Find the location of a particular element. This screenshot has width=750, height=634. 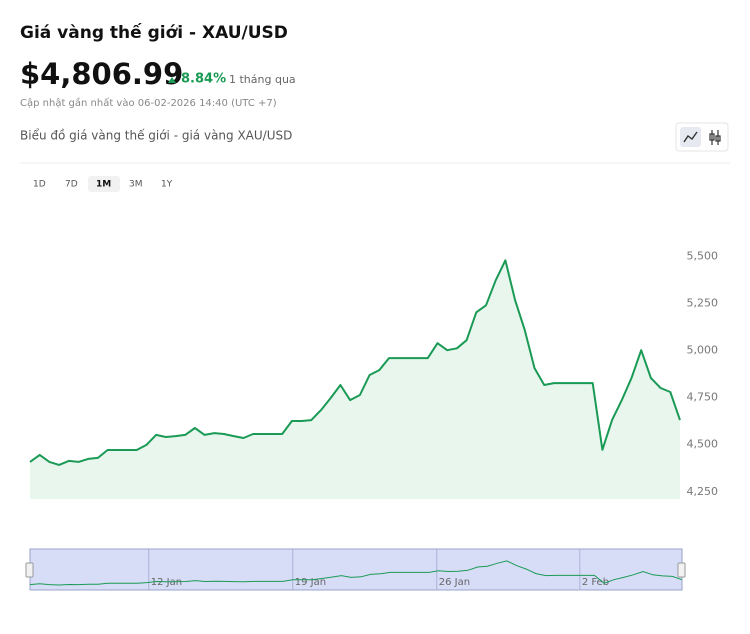

navigator-tick-label: 26 Jan is located at coordinates (454, 582).